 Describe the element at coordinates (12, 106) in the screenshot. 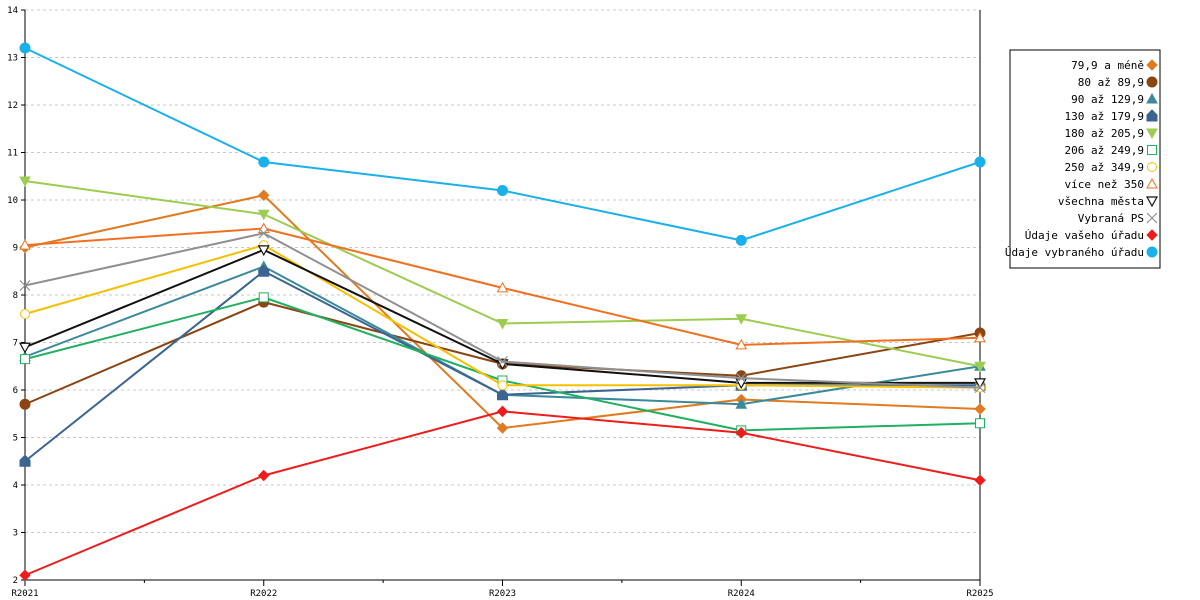

I see `y-tick-label: 12` at that location.